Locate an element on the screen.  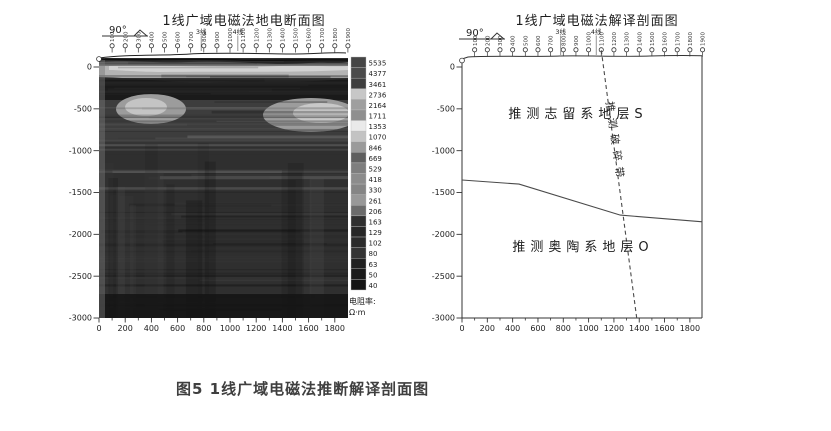
azimuth-marker-left: 90° is located at coordinates (125, 31).